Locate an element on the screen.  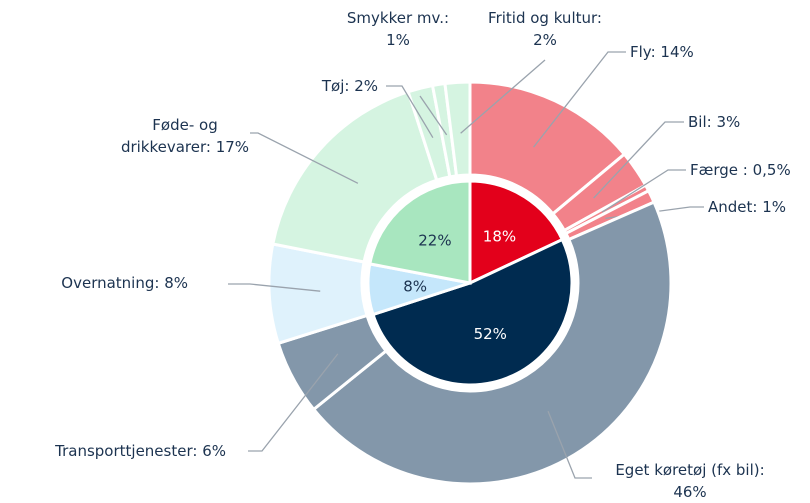
inner-label: 8% is located at coordinates (415, 286).